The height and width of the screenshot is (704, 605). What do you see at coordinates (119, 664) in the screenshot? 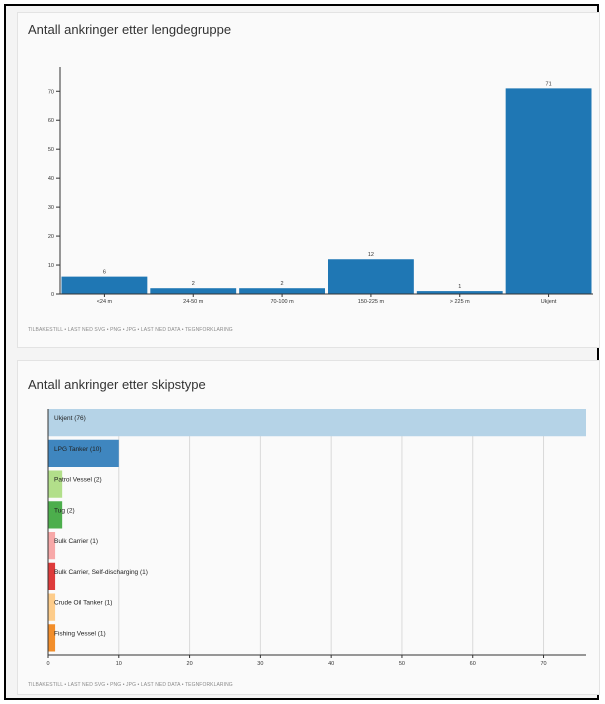
I see `x-tick-label: 10` at bounding box center [119, 664].